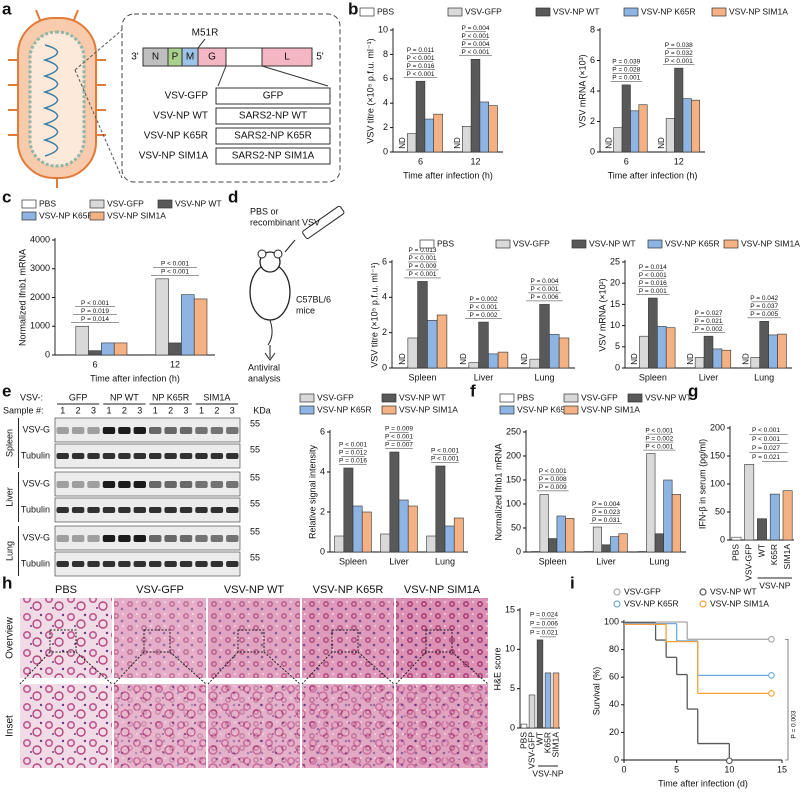 Image resolution: width=800 pixels, height=796 pixels. Describe the element at coordinates (273, 76) in the screenshot. I see `insert-lines` at that location.